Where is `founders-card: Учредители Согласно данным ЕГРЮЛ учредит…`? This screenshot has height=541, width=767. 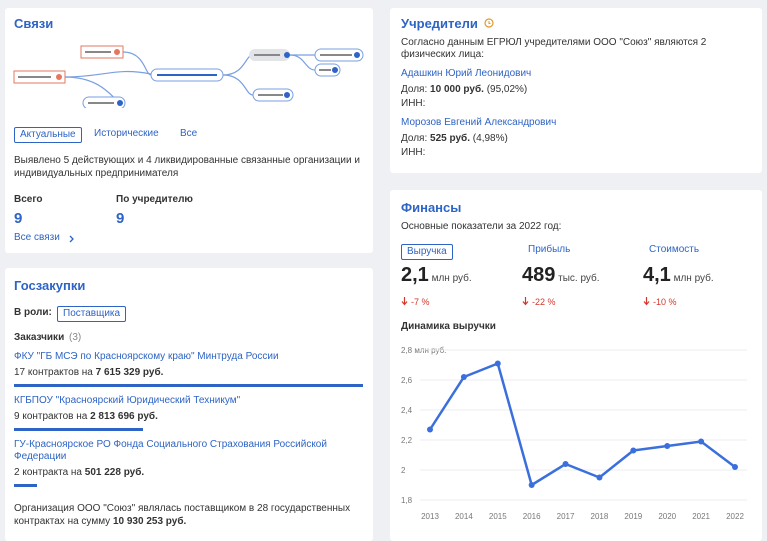 founders-card: Учредители Согласно данным ЕГРЮЛ учредит… is located at coordinates (576, 90).